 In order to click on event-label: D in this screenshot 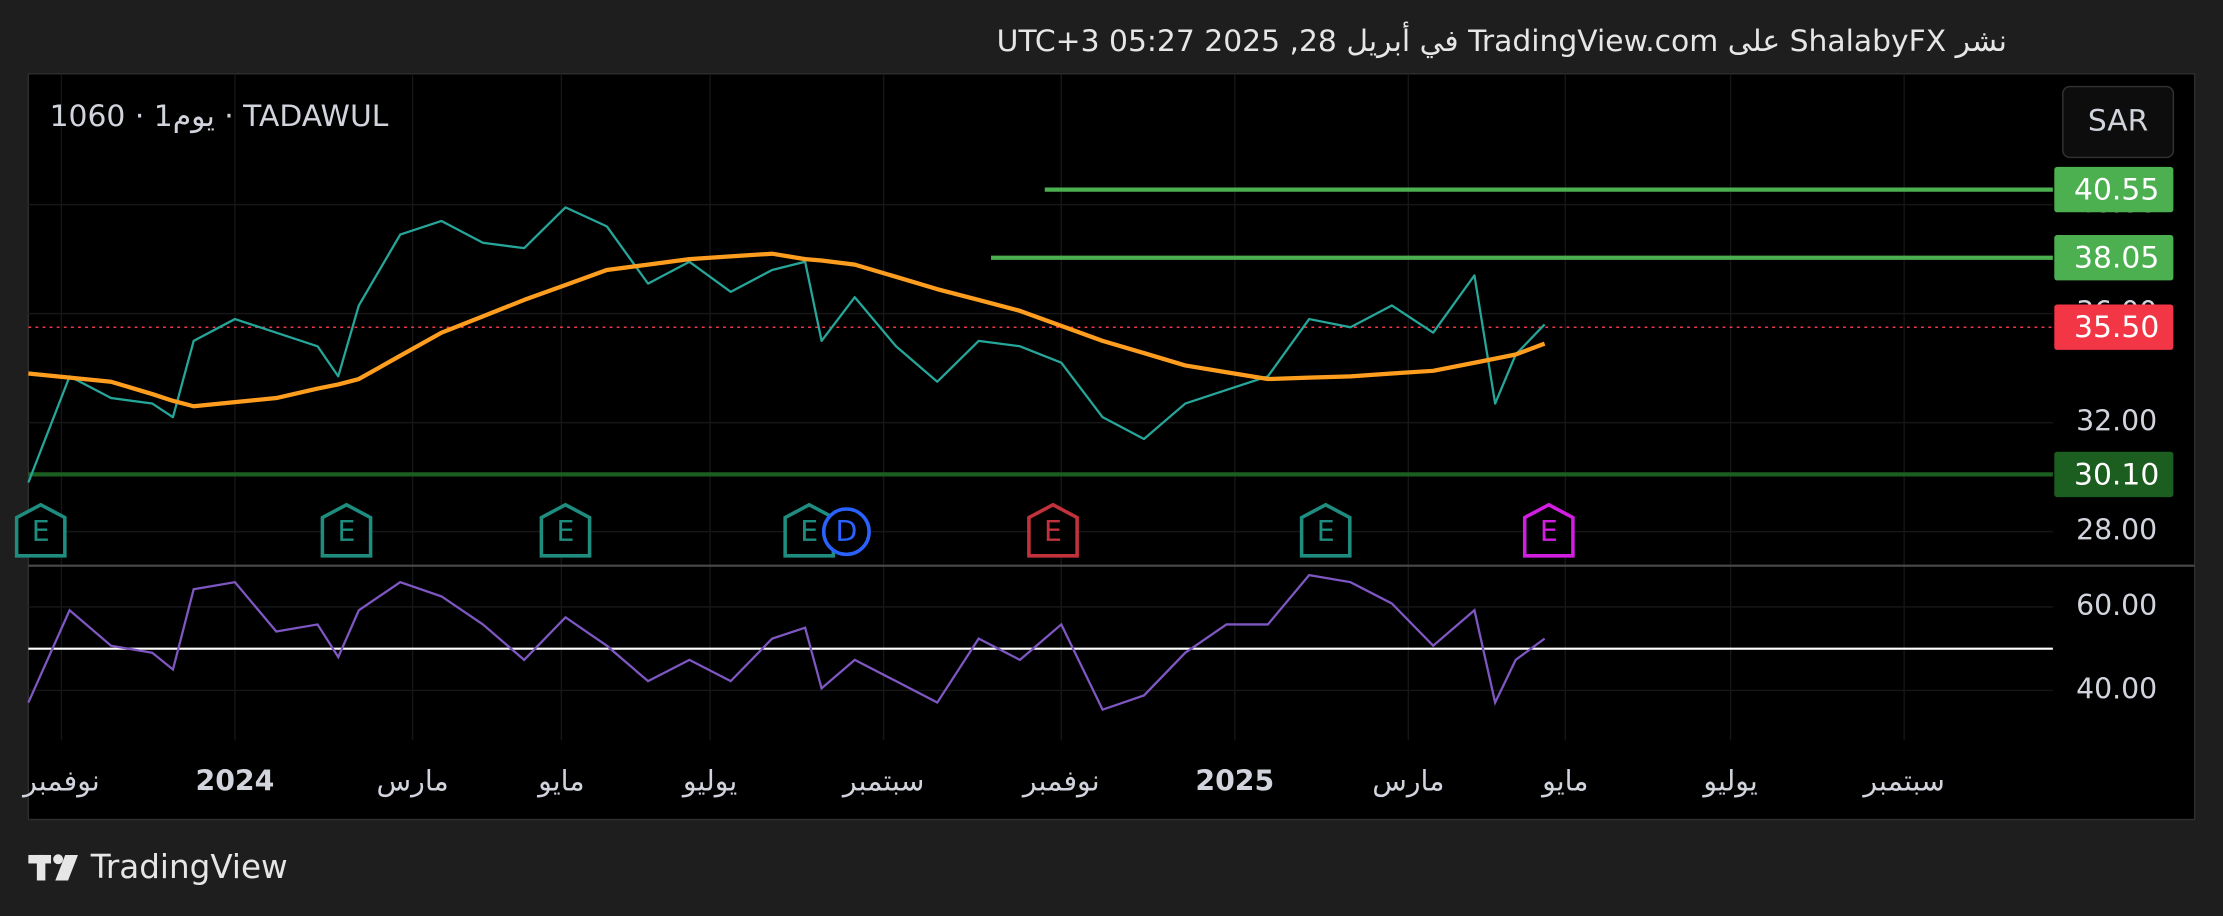, I will do `click(847, 531)`.